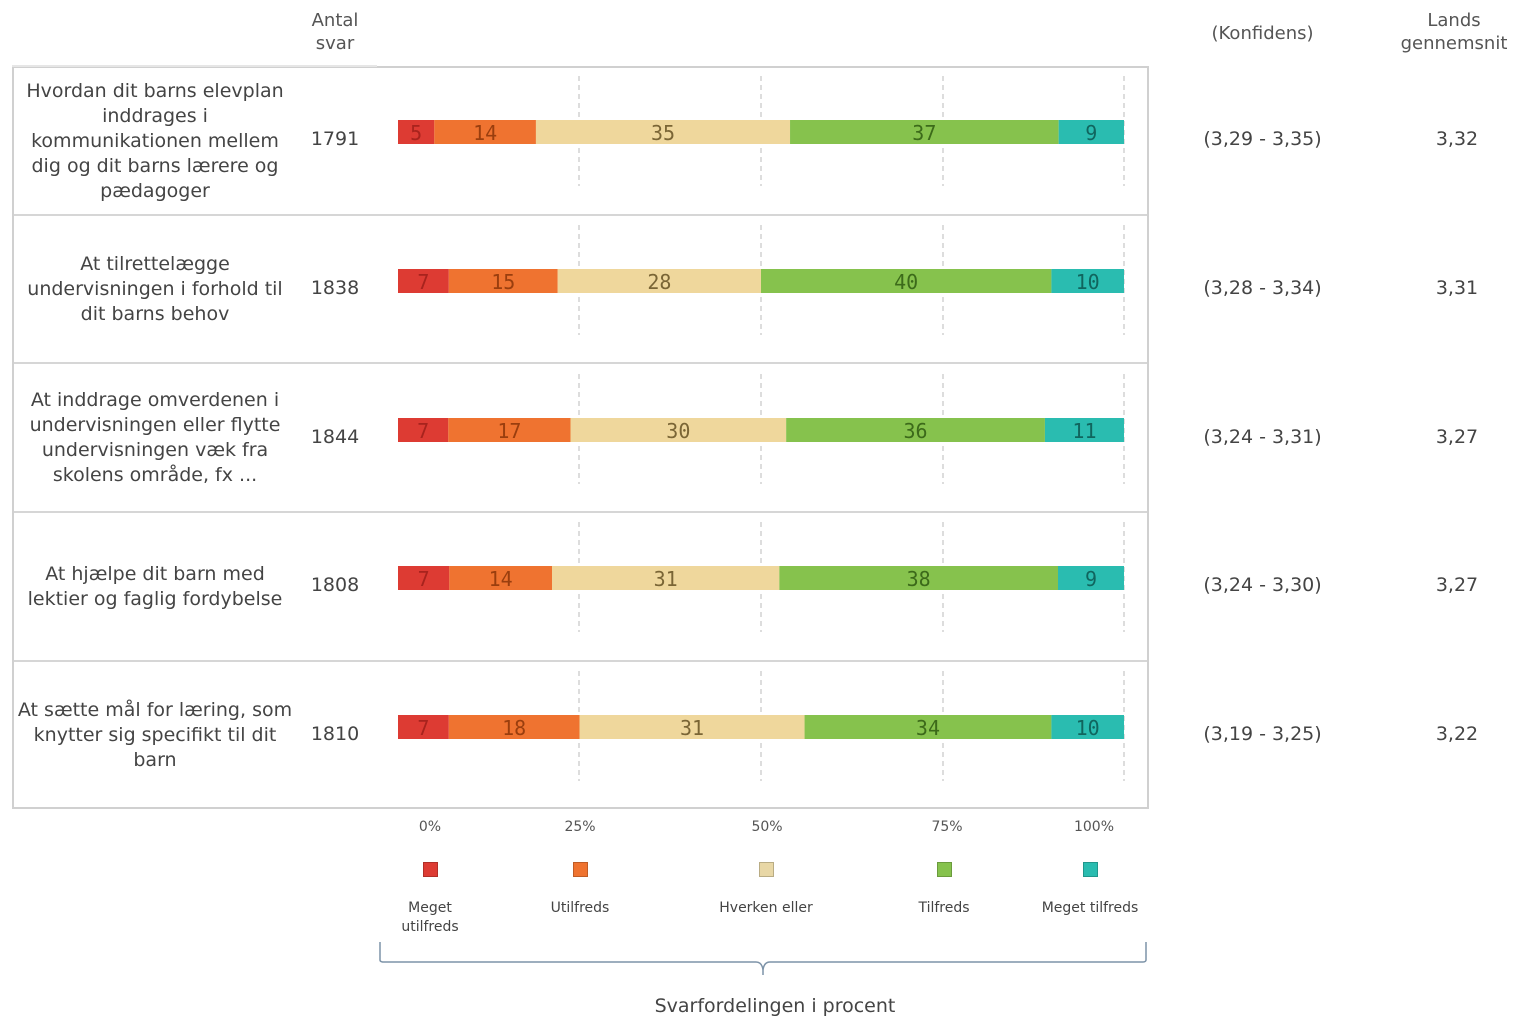 The width and height of the screenshot is (1516, 1020). I want to click on national-average: 3,31, so click(1457, 288).